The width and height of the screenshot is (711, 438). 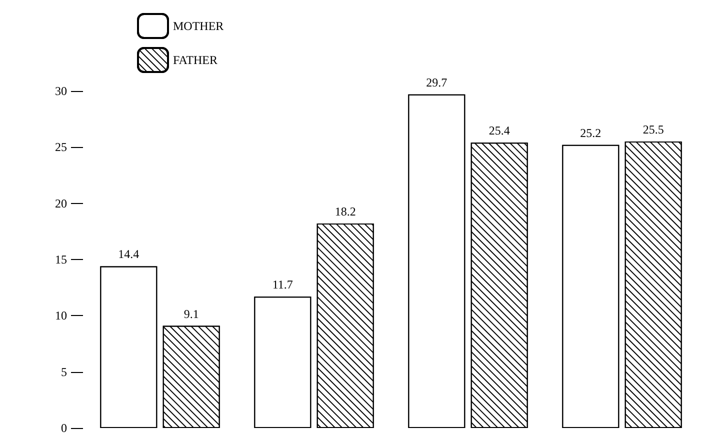 I want to click on legend-label: MOTHER, so click(x=198, y=26).